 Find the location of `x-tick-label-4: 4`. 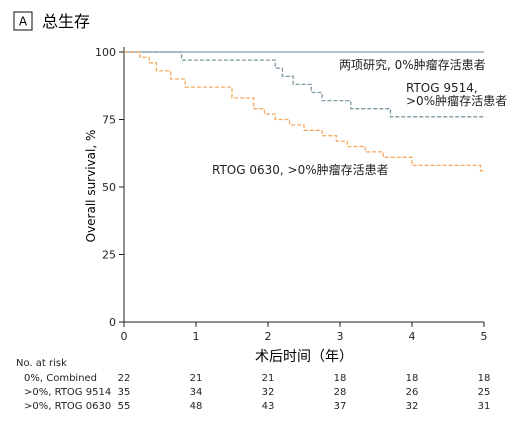

x-tick-label-4: 4 is located at coordinates (412, 336).